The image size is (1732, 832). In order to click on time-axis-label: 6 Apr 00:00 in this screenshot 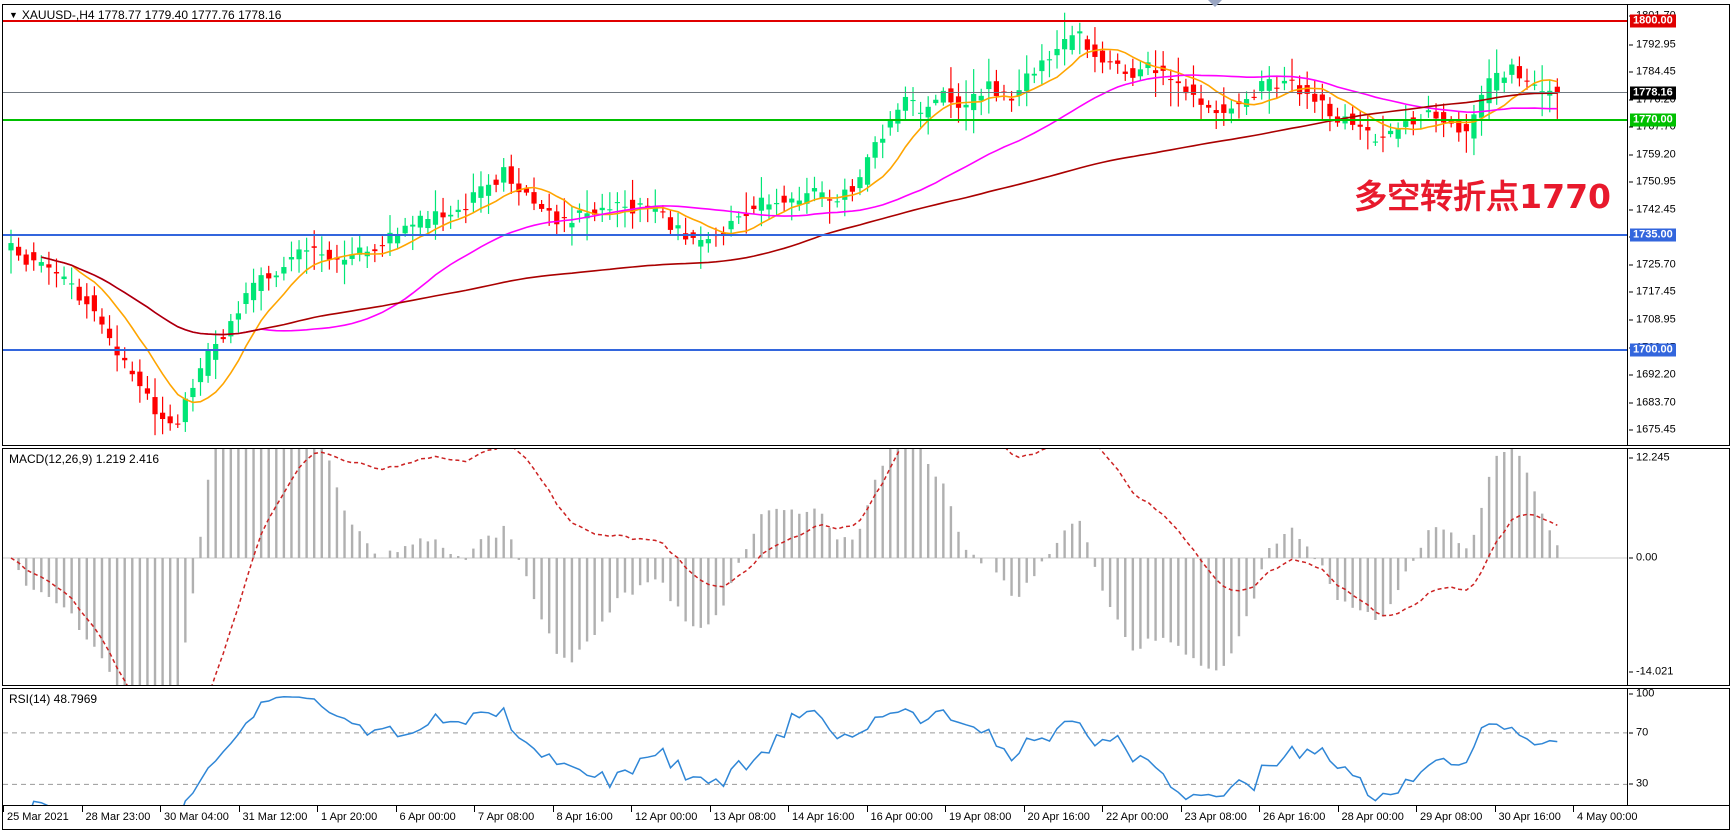, I will do `click(427, 817)`.